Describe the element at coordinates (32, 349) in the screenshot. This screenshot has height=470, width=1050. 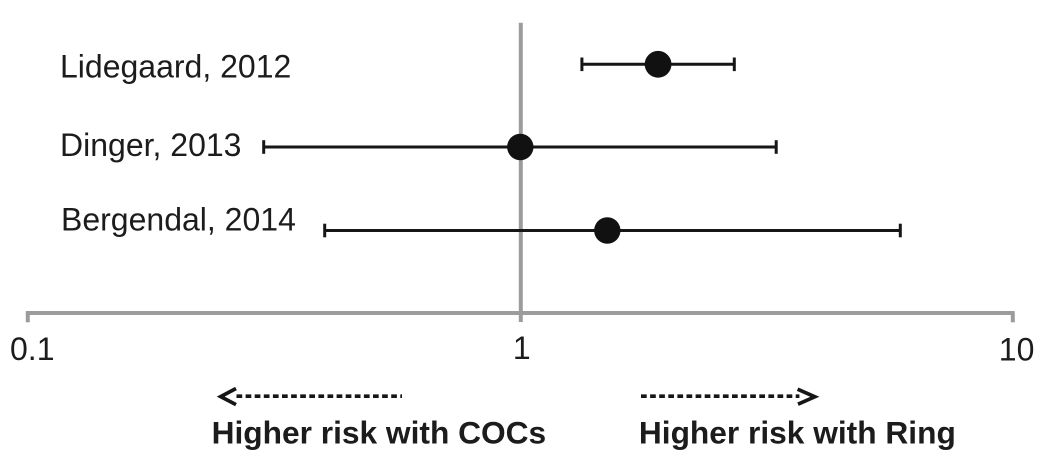
I see `svg-text: 0.1` at that location.